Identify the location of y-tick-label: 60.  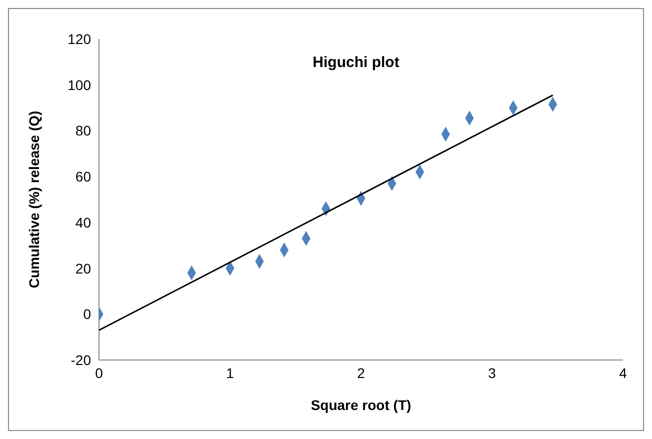
(83, 176).